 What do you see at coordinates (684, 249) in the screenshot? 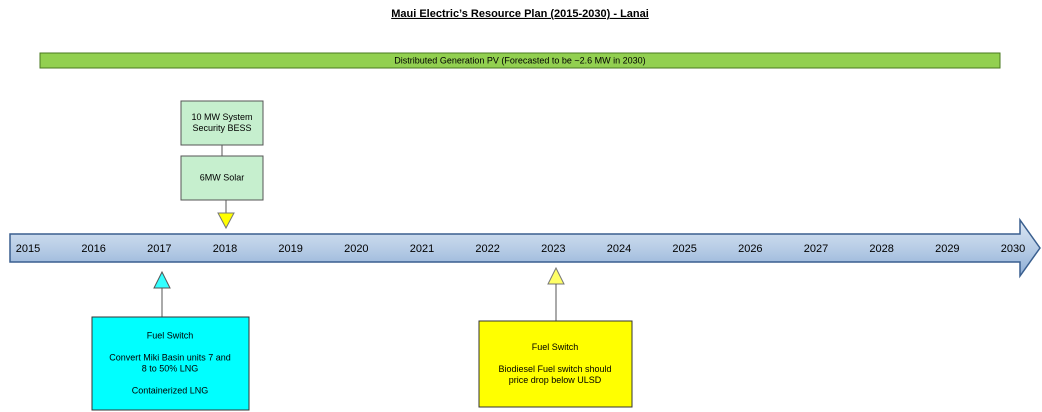
I see `year-label: 2025` at bounding box center [684, 249].